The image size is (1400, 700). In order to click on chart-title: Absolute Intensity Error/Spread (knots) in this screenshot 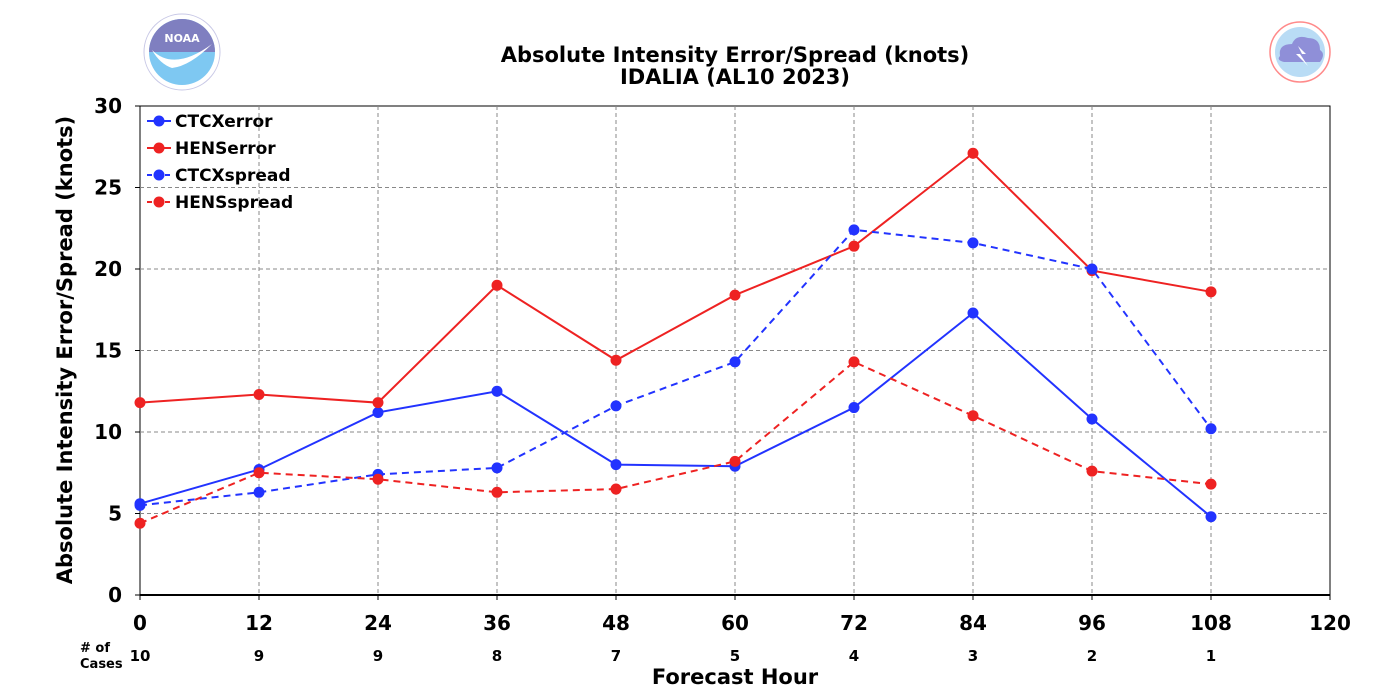, I will do `click(735, 55)`.